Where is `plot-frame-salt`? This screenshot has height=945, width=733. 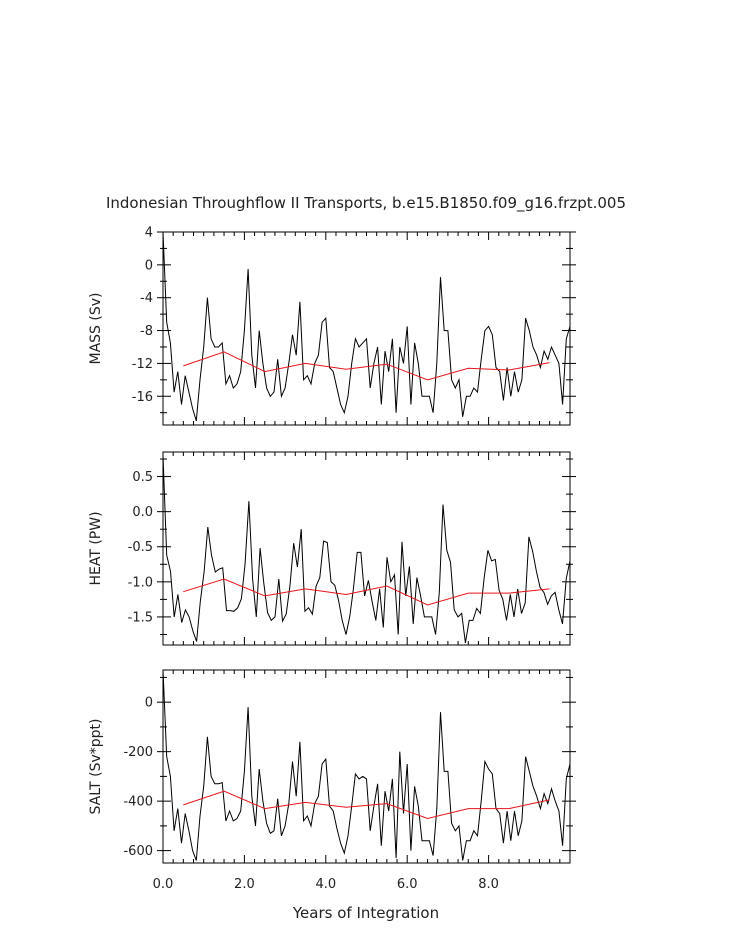 plot-frame-salt is located at coordinates (366, 766).